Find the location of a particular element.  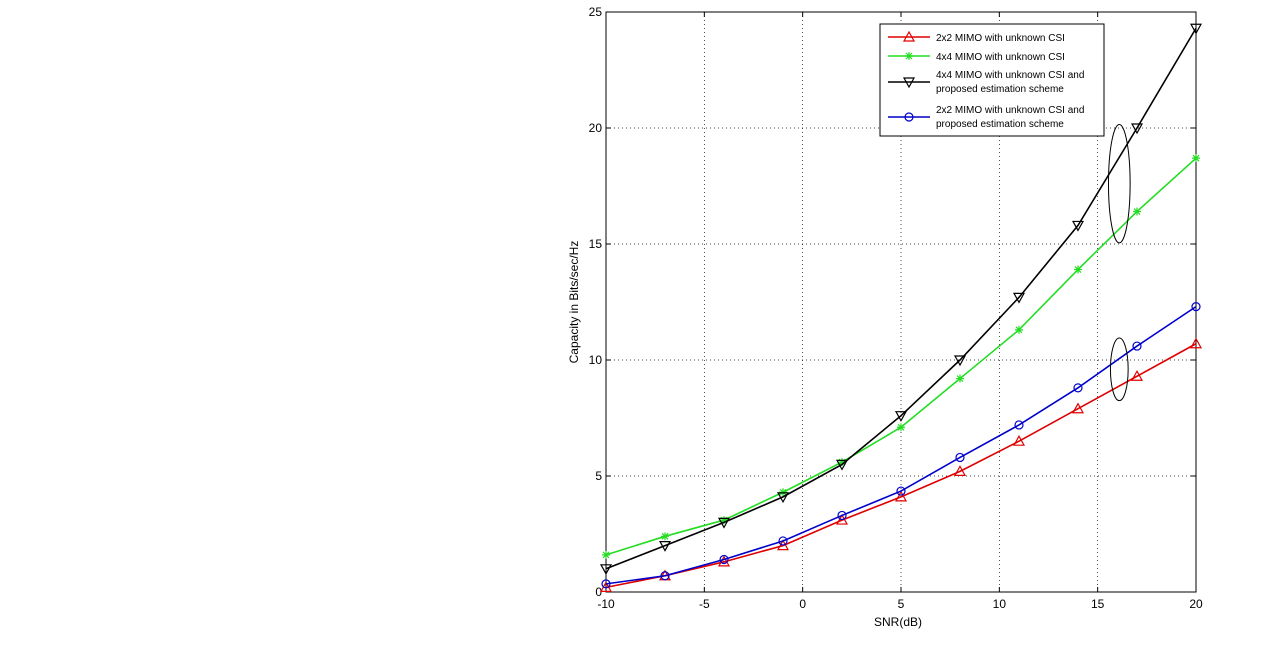

x-axis-label: SNR(dB) is located at coordinates (898, 622).